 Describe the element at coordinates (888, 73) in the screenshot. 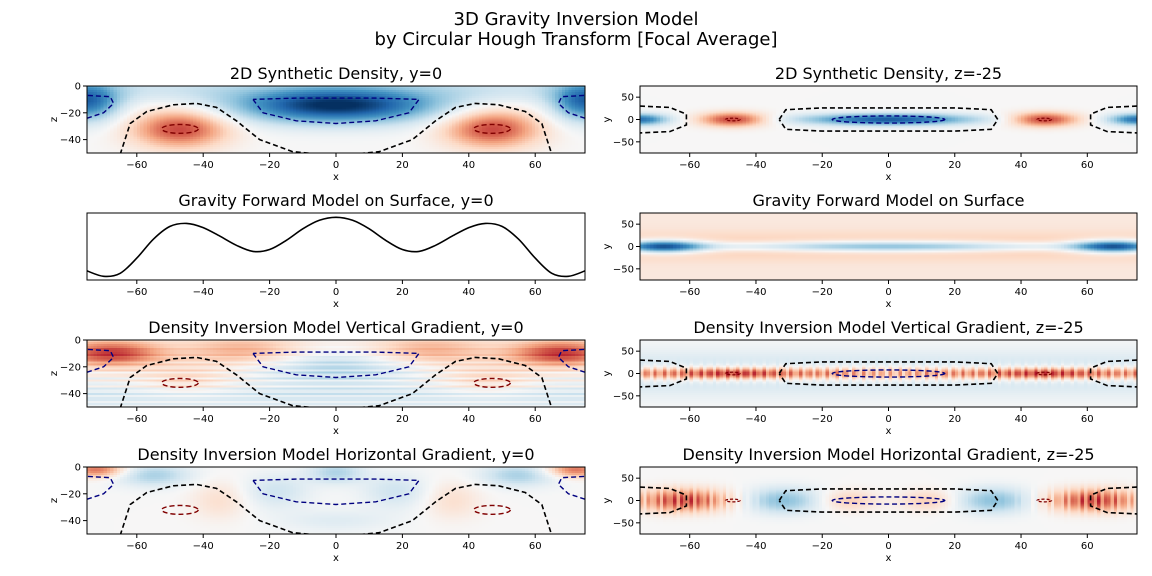

I see `panel-title: 2D Synthetic Density, z=-25` at that location.